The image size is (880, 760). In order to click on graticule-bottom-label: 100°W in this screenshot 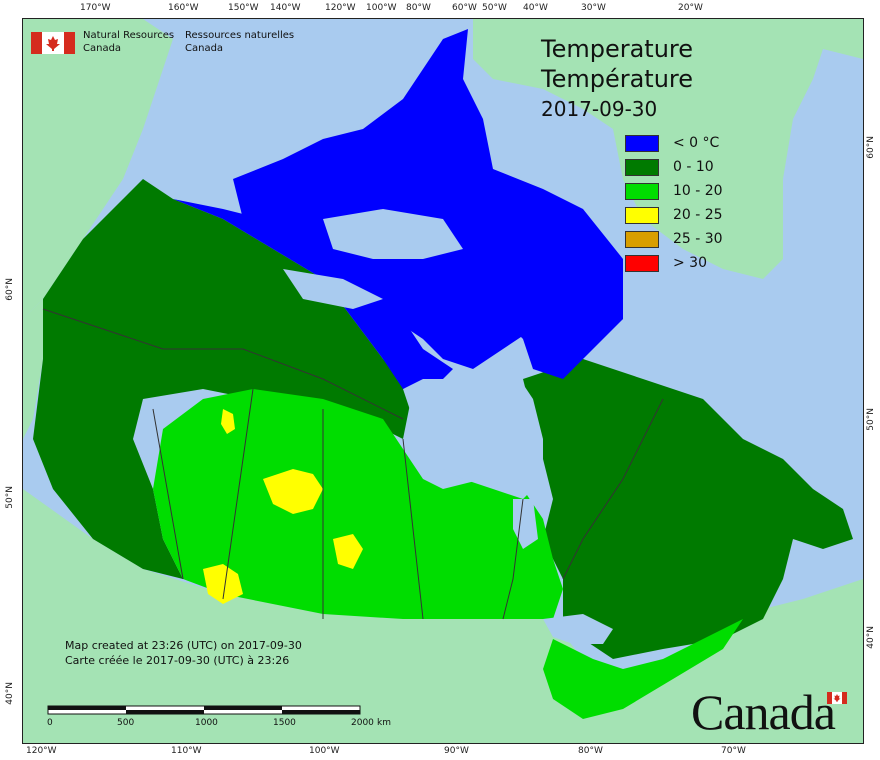, I will do `click(324, 751)`.